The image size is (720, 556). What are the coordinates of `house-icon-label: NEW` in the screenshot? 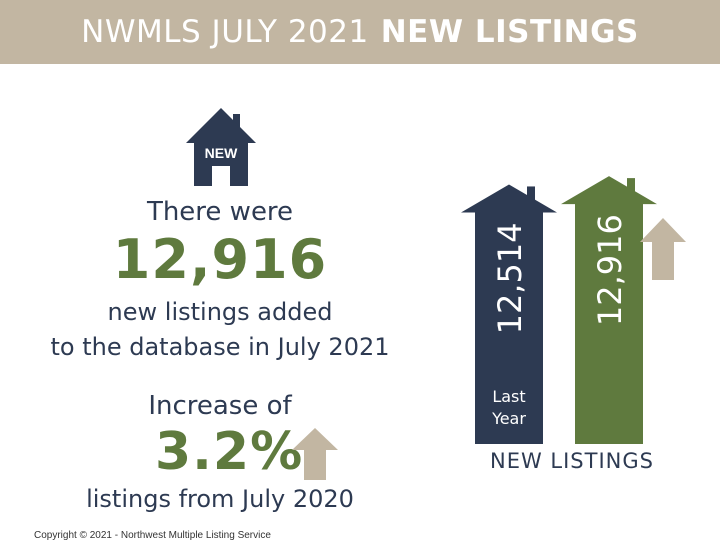 It's located at (221, 153).